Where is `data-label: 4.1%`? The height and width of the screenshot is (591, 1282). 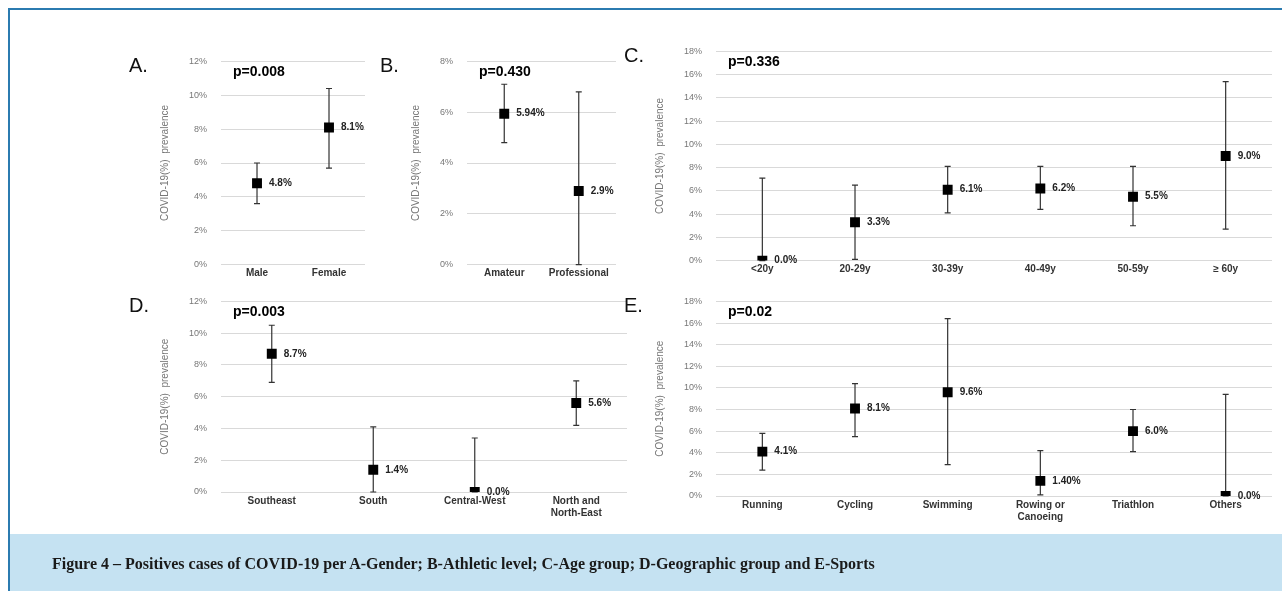 data-label: 4.1% is located at coordinates (786, 451).